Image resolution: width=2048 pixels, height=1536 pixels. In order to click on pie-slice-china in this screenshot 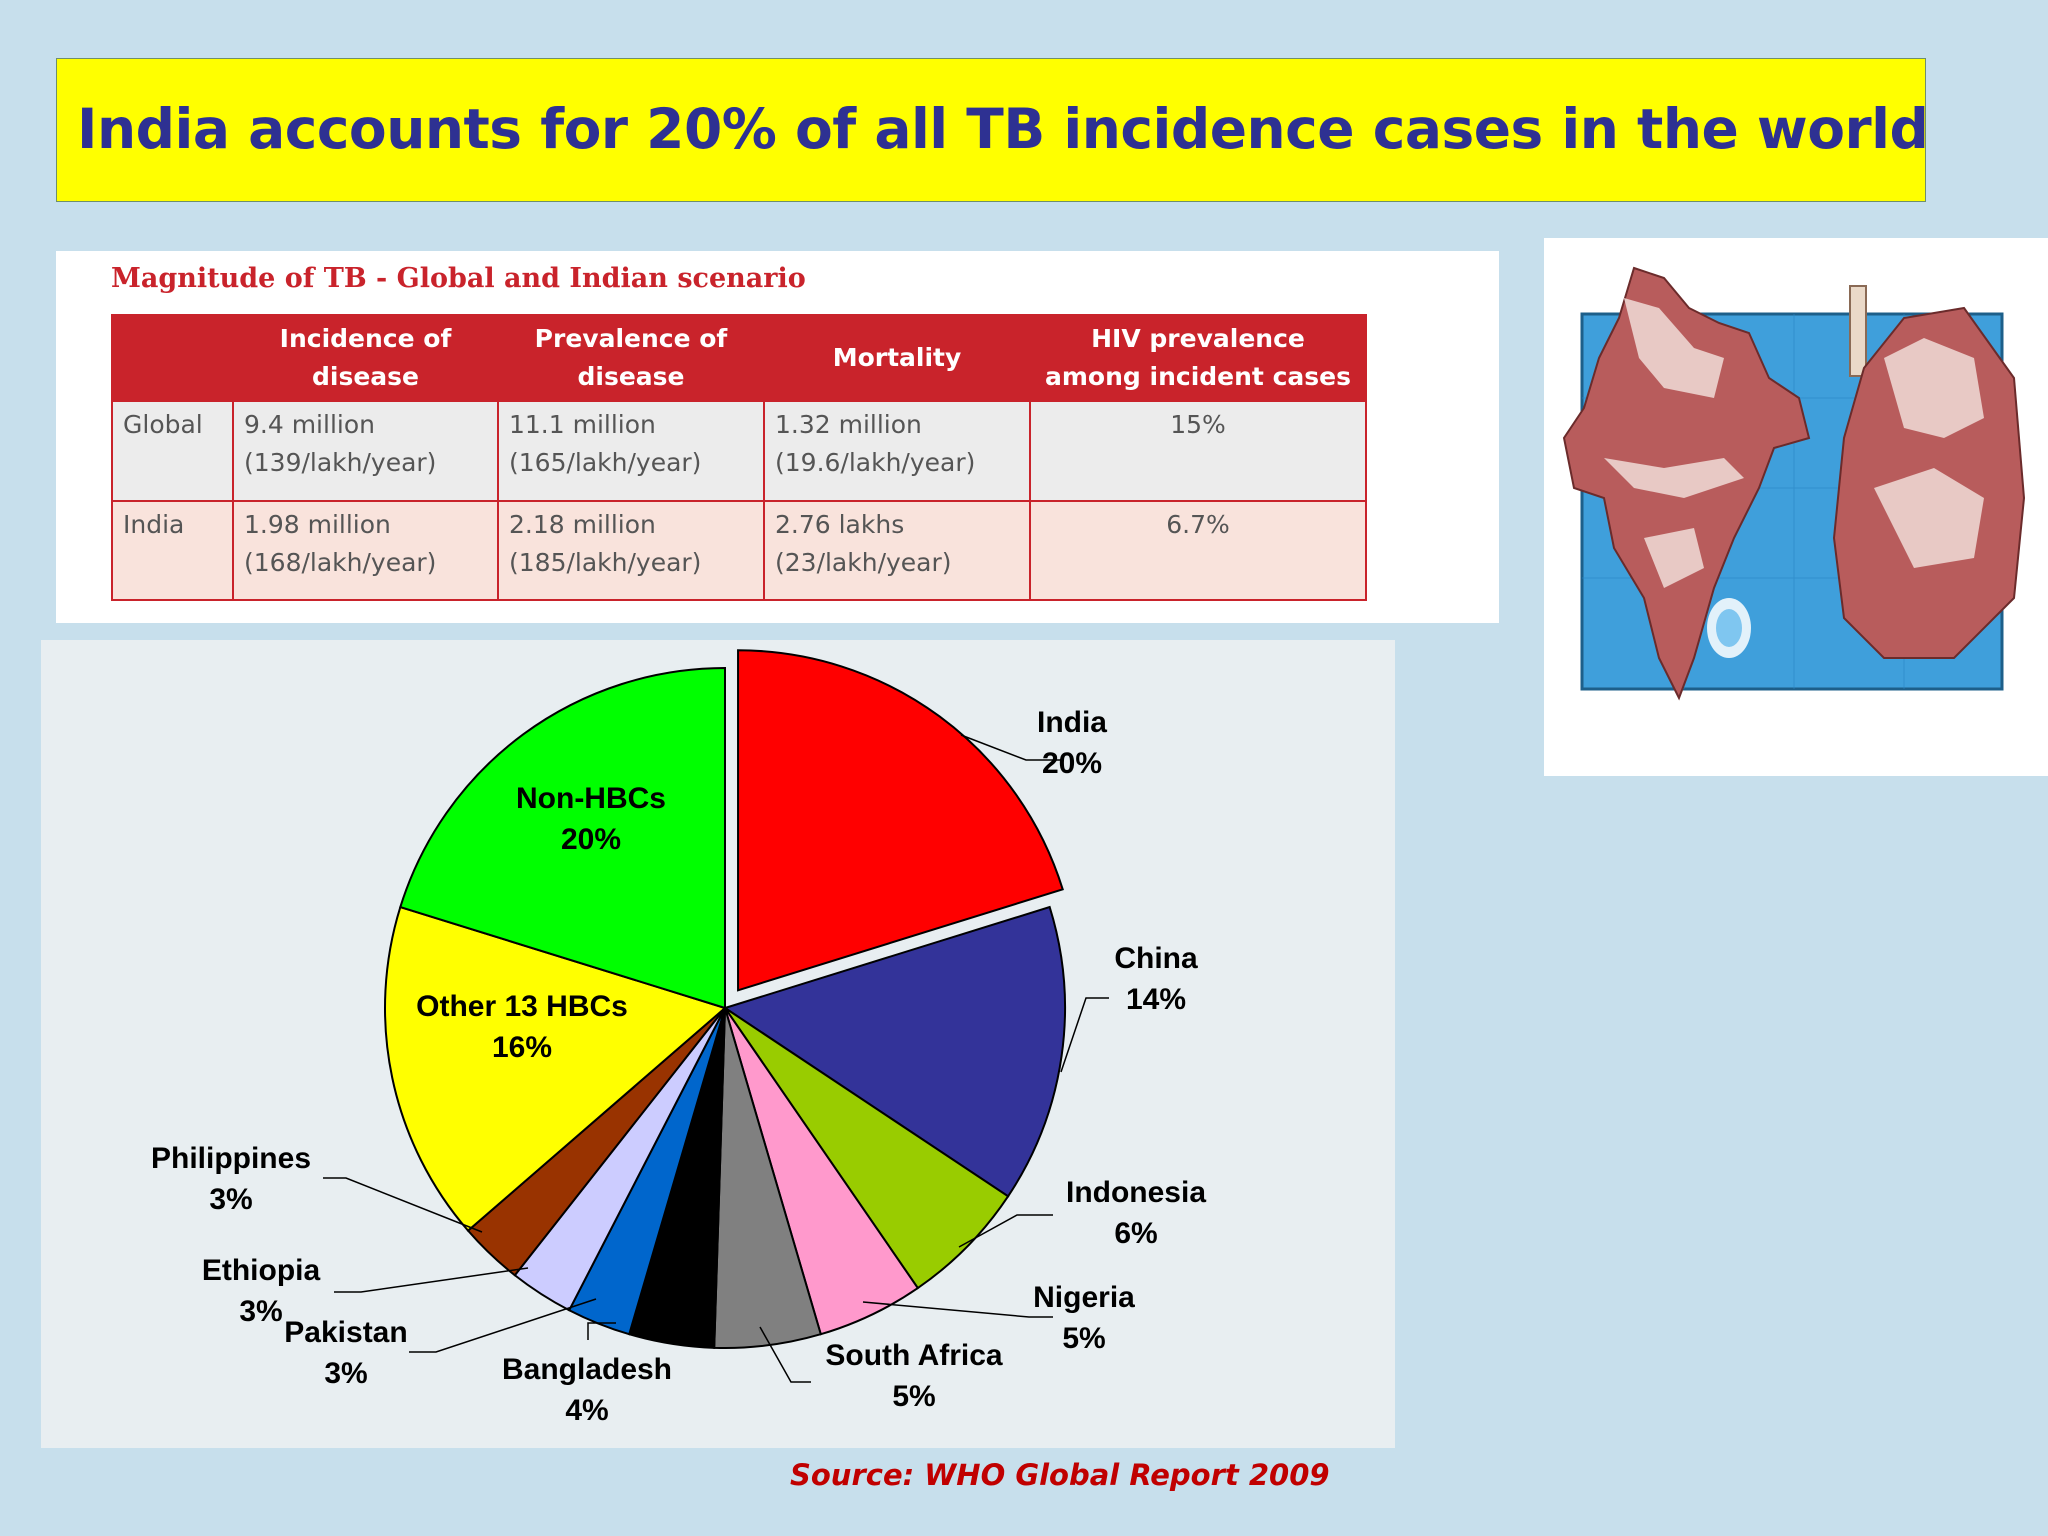, I will do `click(894, 1051)`.